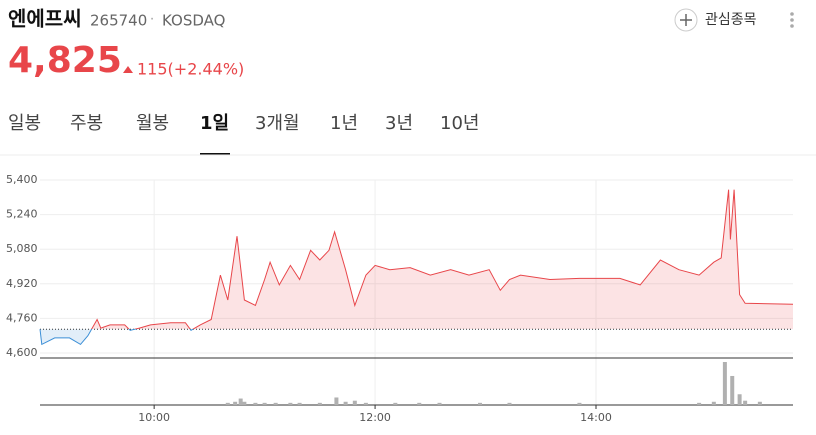 The width and height of the screenshot is (816, 435). Describe the element at coordinates (154, 417) in the screenshot. I see `x-tick-label: 10:00` at that location.